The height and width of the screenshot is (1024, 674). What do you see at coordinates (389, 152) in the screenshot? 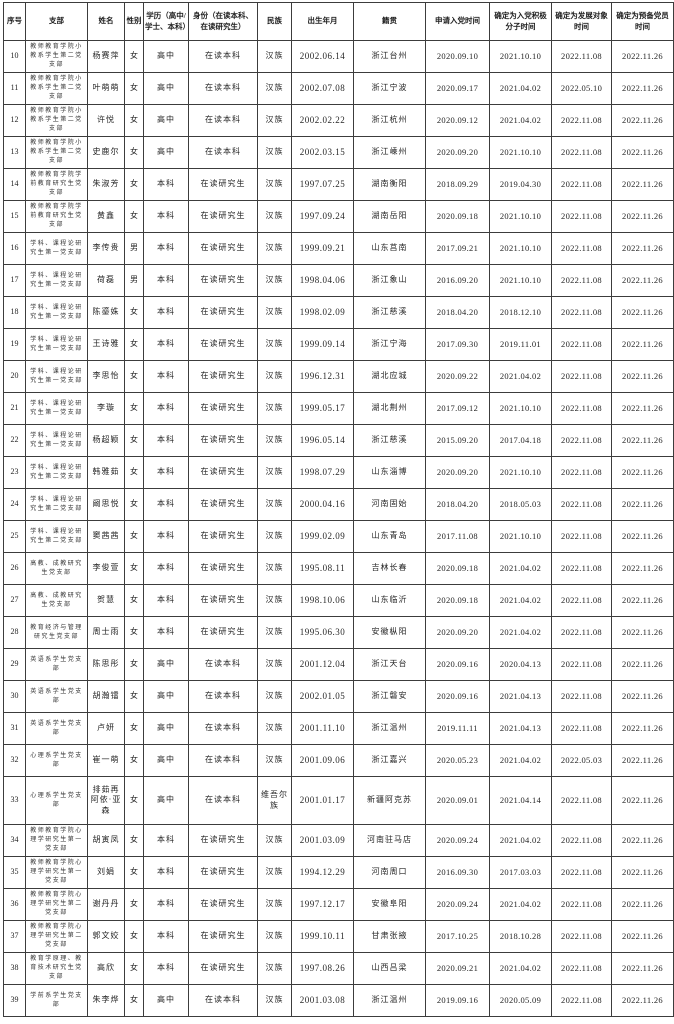
I see `cell-hometown: 浙江嵊州` at bounding box center [389, 152].